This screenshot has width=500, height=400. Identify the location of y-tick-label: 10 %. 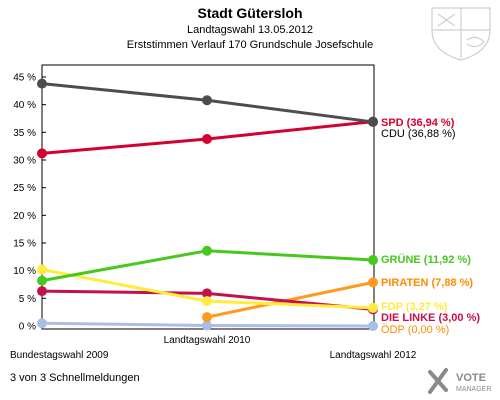
(24, 271).